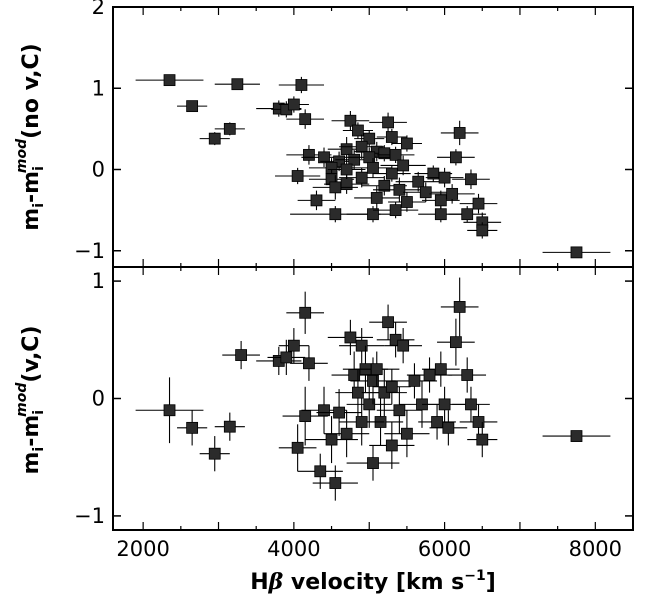 The height and width of the screenshot is (605, 650). I want to click on bottom-ylabel: mi-mimod(v,C), so click(30, 399).